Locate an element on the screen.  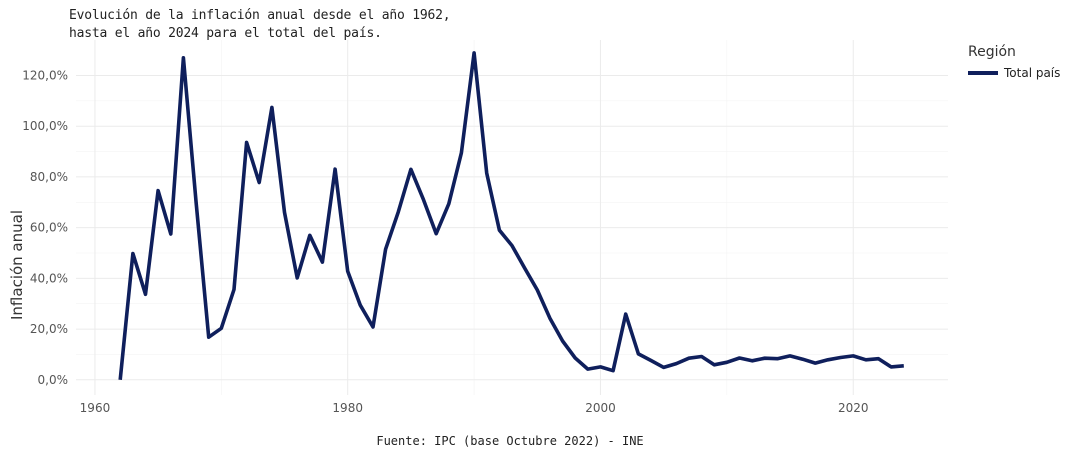
y-tick-label: 20,0% is located at coordinates (49, 329).